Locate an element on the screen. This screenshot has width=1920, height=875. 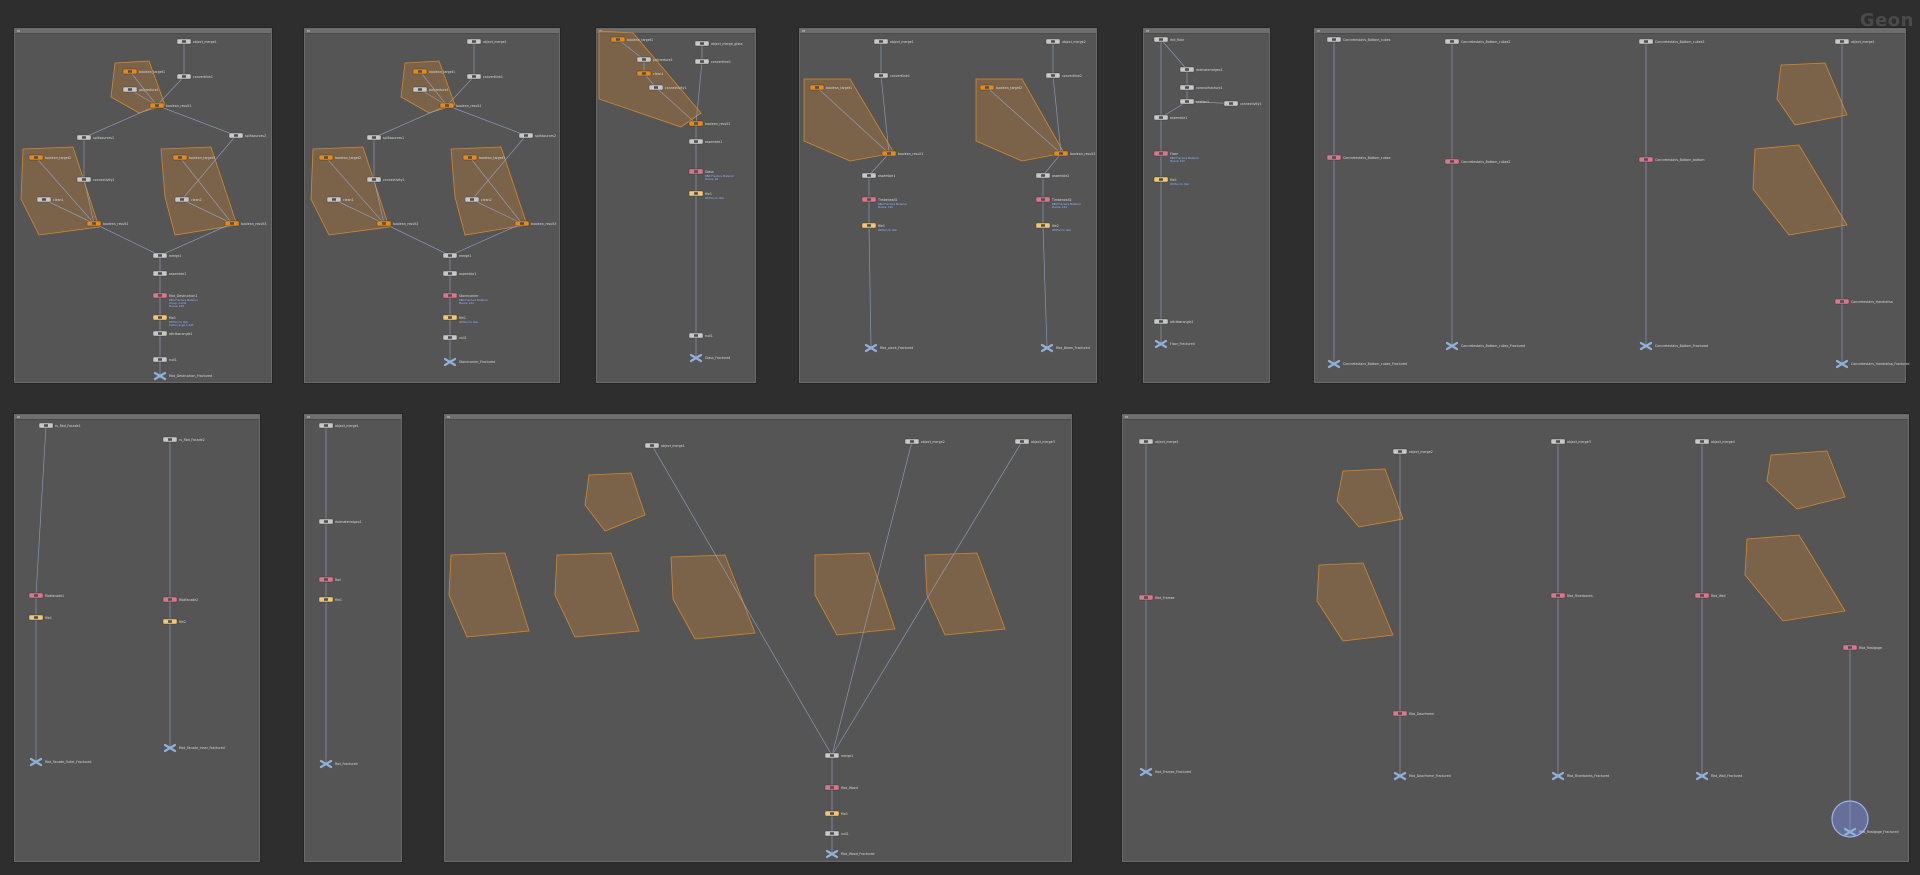
node-default: splitsources1 is located at coordinates (385, 137).